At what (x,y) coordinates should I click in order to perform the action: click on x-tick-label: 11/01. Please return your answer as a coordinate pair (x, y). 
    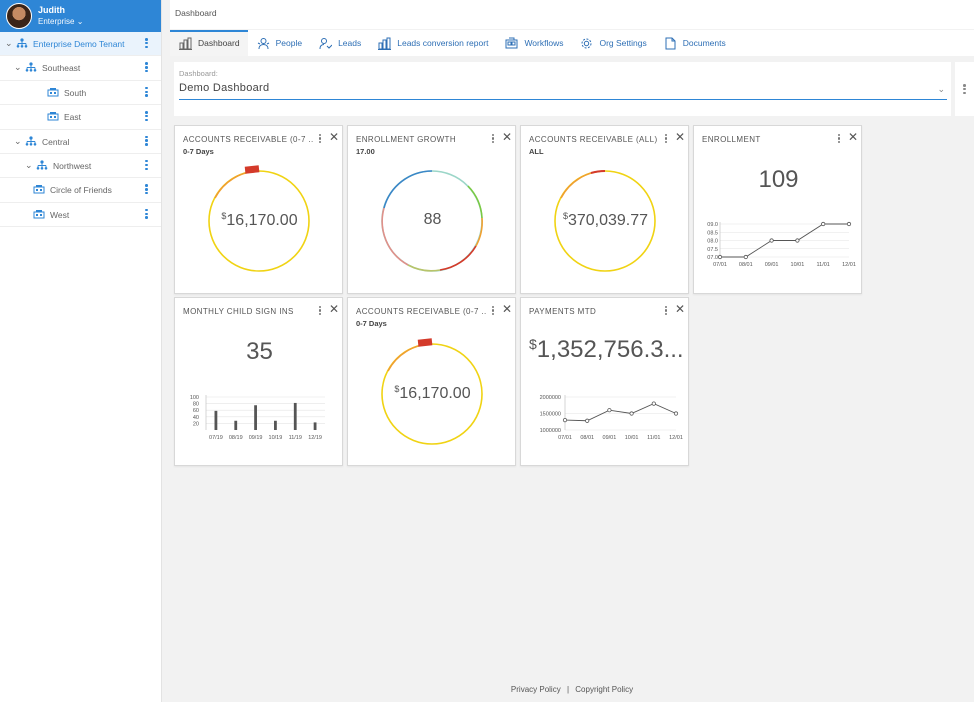
    Looking at the image, I should click on (823, 265).